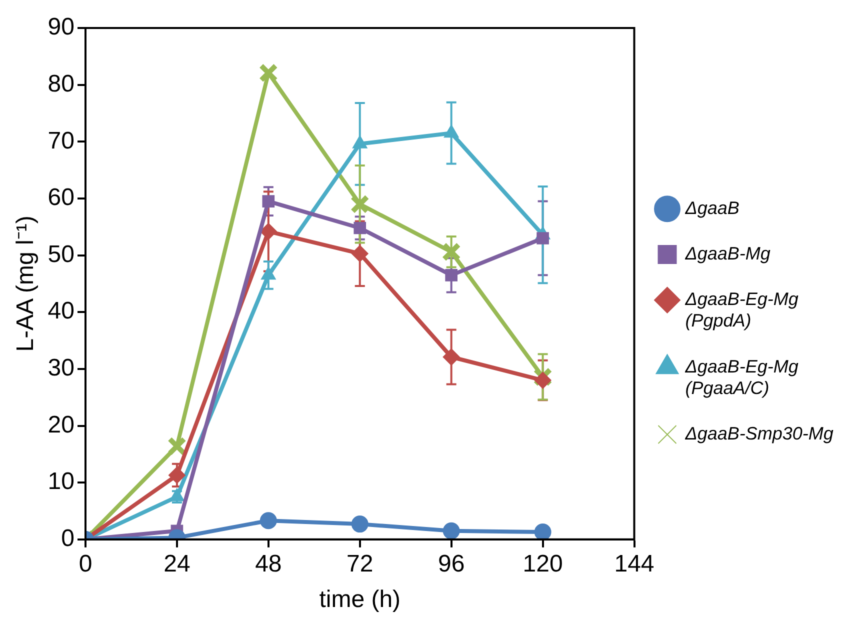 The height and width of the screenshot is (627, 853). Describe the element at coordinates (360, 600) in the screenshot. I see `x-axis-title: time (h)` at that location.